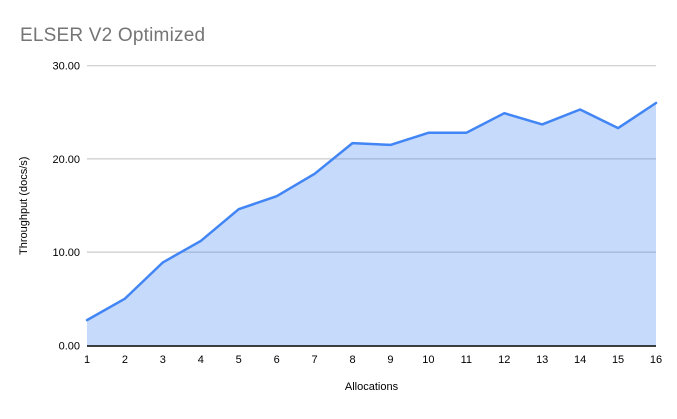 This screenshot has height=419, width=677. I want to click on chart-title: ELSER V2 Optimized, so click(113, 35).